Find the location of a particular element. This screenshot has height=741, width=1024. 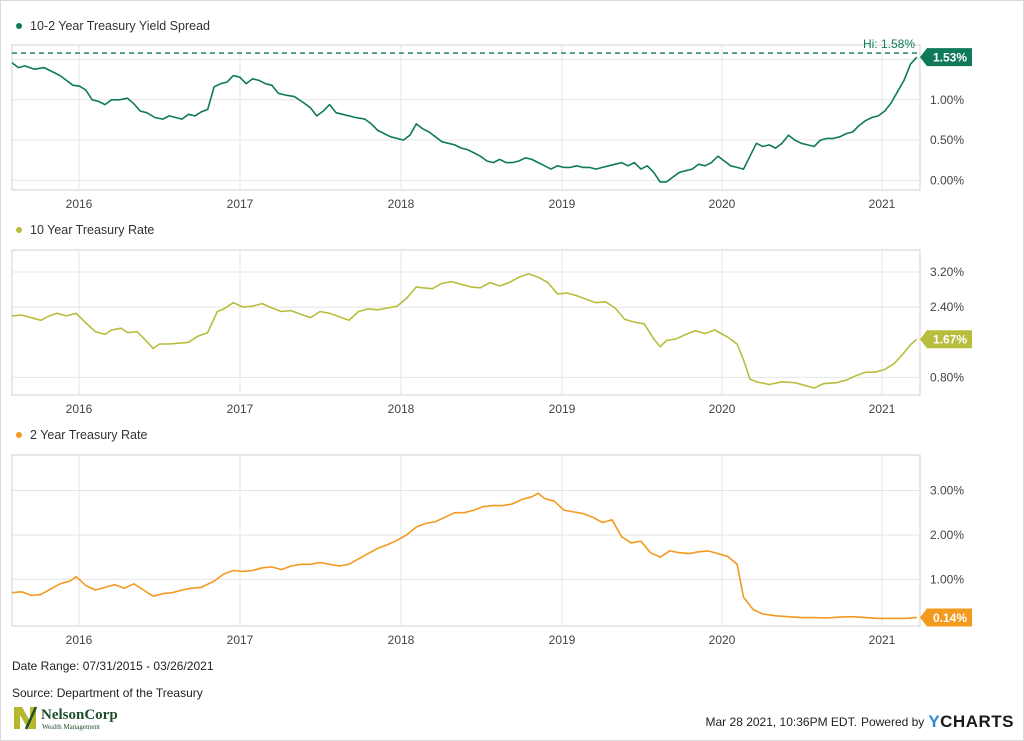

y-tick-label: 0.80% is located at coordinates (947, 377).